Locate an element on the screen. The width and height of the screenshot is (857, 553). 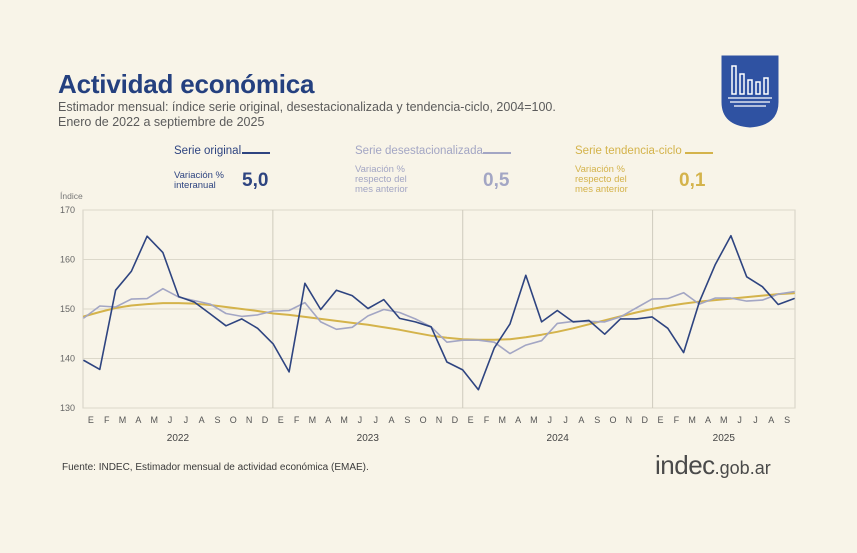
series-line-desest is located at coordinates (439, 321).